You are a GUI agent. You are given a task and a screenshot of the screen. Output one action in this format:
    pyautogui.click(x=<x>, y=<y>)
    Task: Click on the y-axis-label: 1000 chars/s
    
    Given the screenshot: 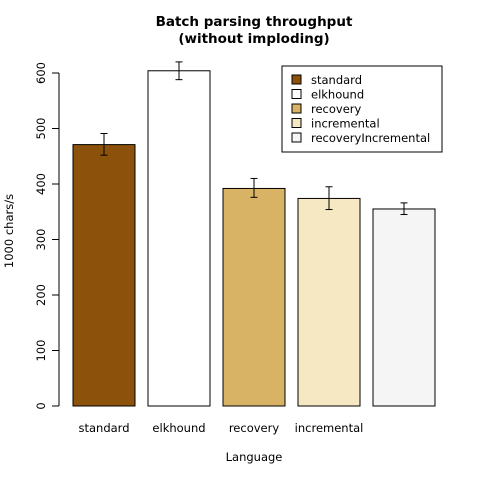 What is the action you would take?
    pyautogui.click(x=9, y=231)
    